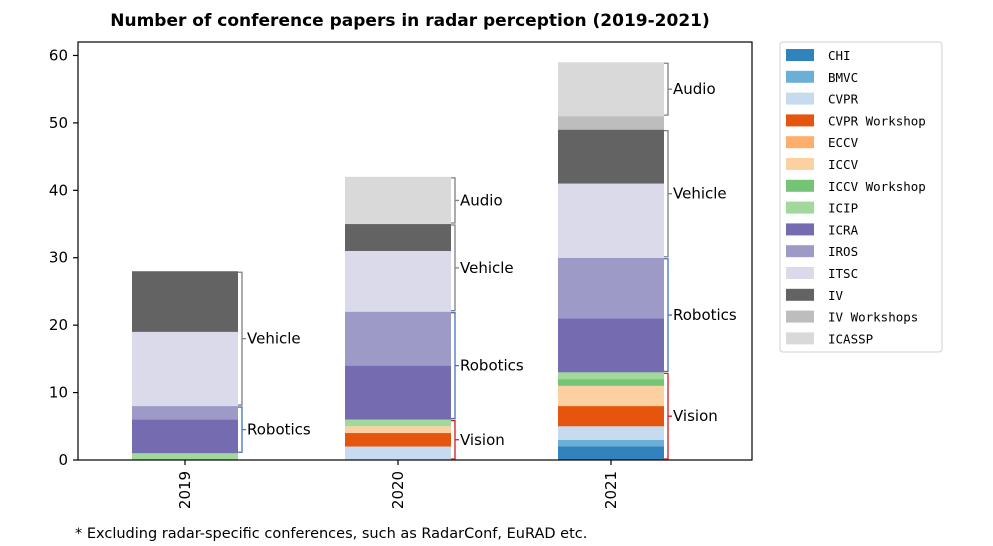  Describe the element at coordinates (398, 237) in the screenshot. I see `bar-2020-iv` at that location.